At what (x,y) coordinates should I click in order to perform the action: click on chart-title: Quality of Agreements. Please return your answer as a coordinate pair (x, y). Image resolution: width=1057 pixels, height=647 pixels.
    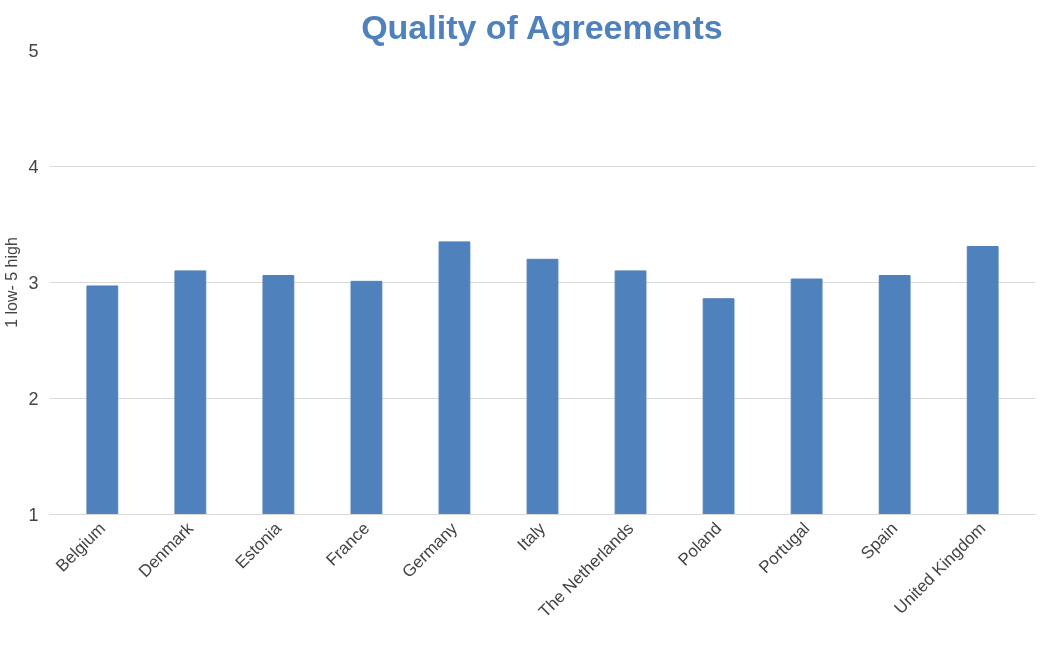
    Looking at the image, I should click on (542, 26).